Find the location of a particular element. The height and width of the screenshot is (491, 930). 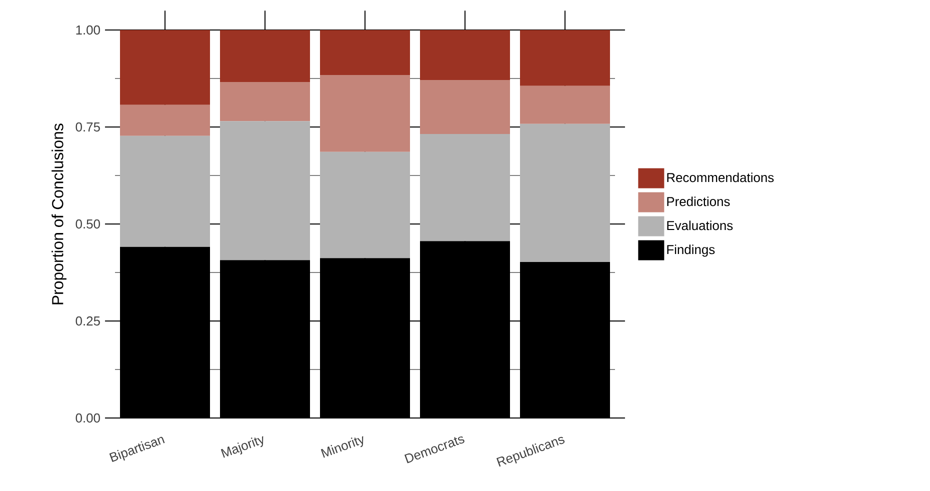

legend-label: Predictions is located at coordinates (698, 201).